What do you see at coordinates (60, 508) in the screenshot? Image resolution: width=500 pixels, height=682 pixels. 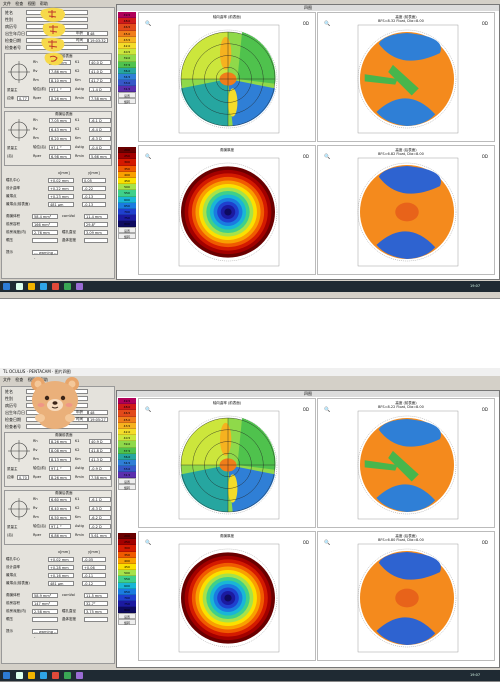 I see `param-value: 6.40 mm` at bounding box center [60, 508].